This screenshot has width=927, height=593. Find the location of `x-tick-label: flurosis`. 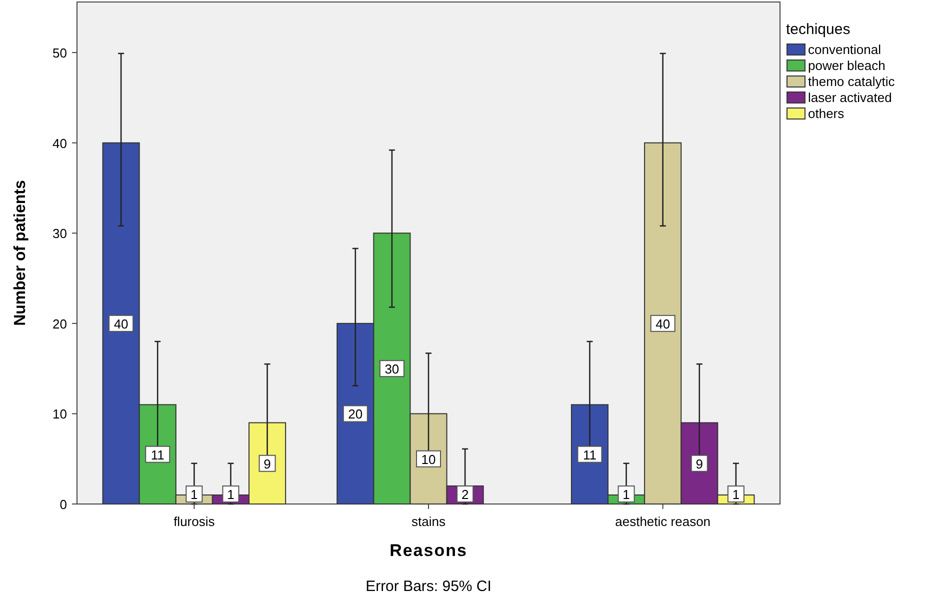

x-tick-label: flurosis is located at coordinates (195, 521).